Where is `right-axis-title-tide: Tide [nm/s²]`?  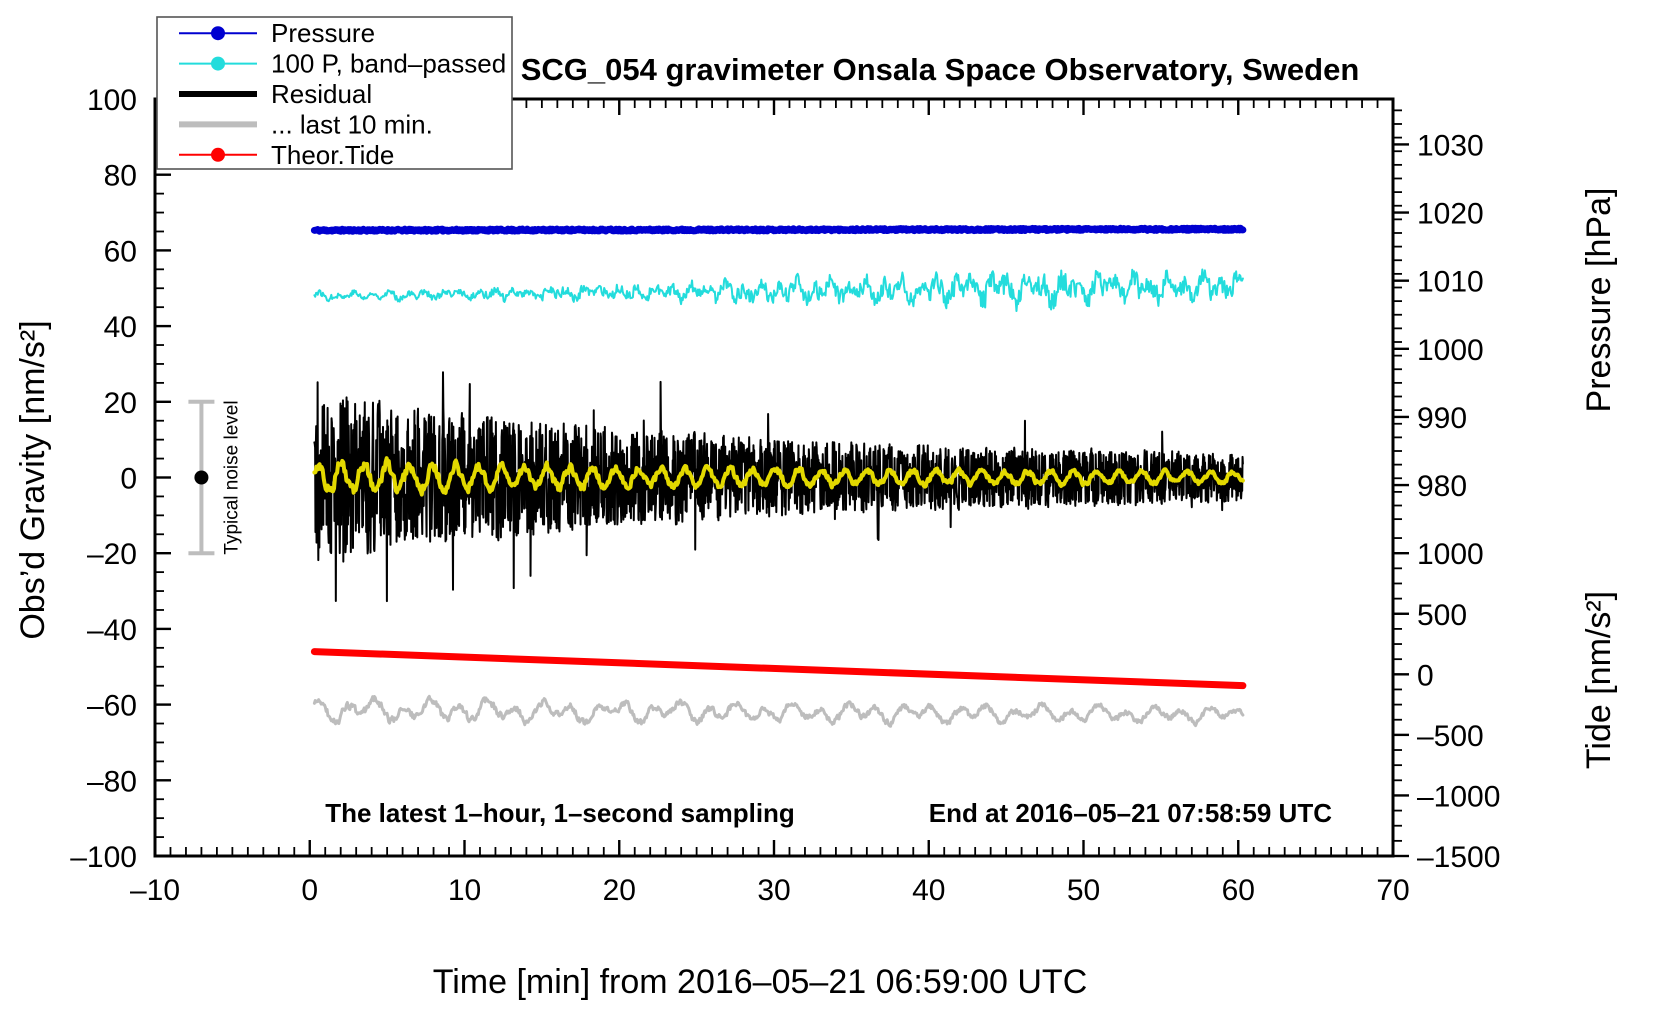
right-axis-title-tide: Tide [nm/s²] is located at coordinates (1599, 680).